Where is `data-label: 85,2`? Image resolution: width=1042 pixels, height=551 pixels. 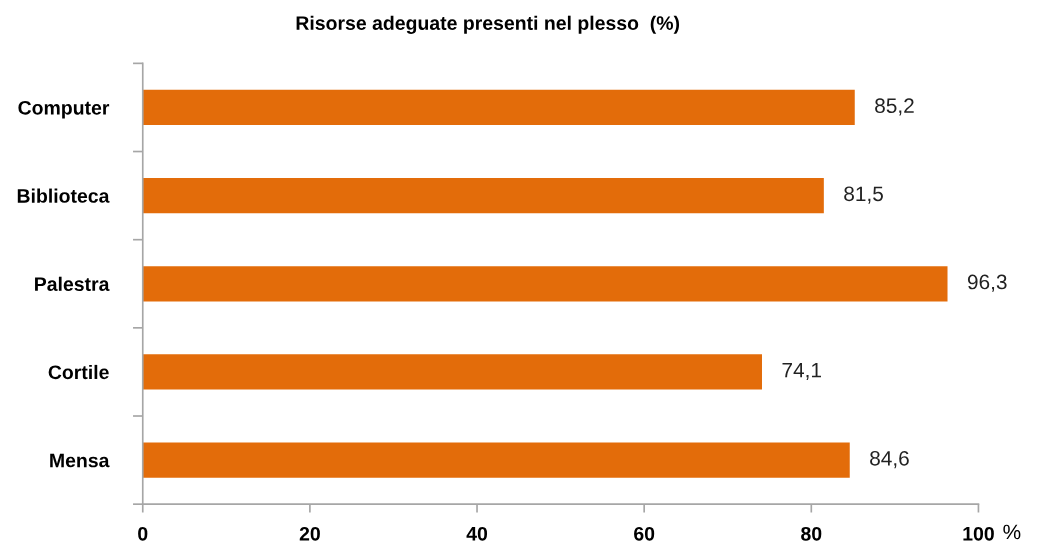
data-label: 85,2 is located at coordinates (894, 107).